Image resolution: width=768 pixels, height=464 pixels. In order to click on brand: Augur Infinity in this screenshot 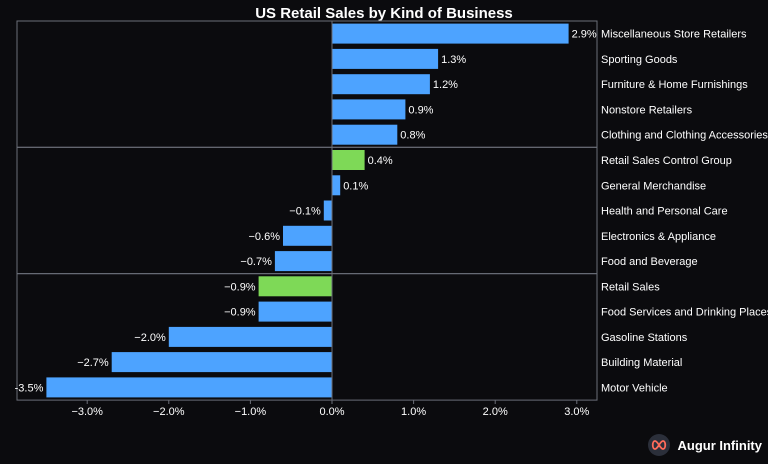, I will do `click(705, 445)`.